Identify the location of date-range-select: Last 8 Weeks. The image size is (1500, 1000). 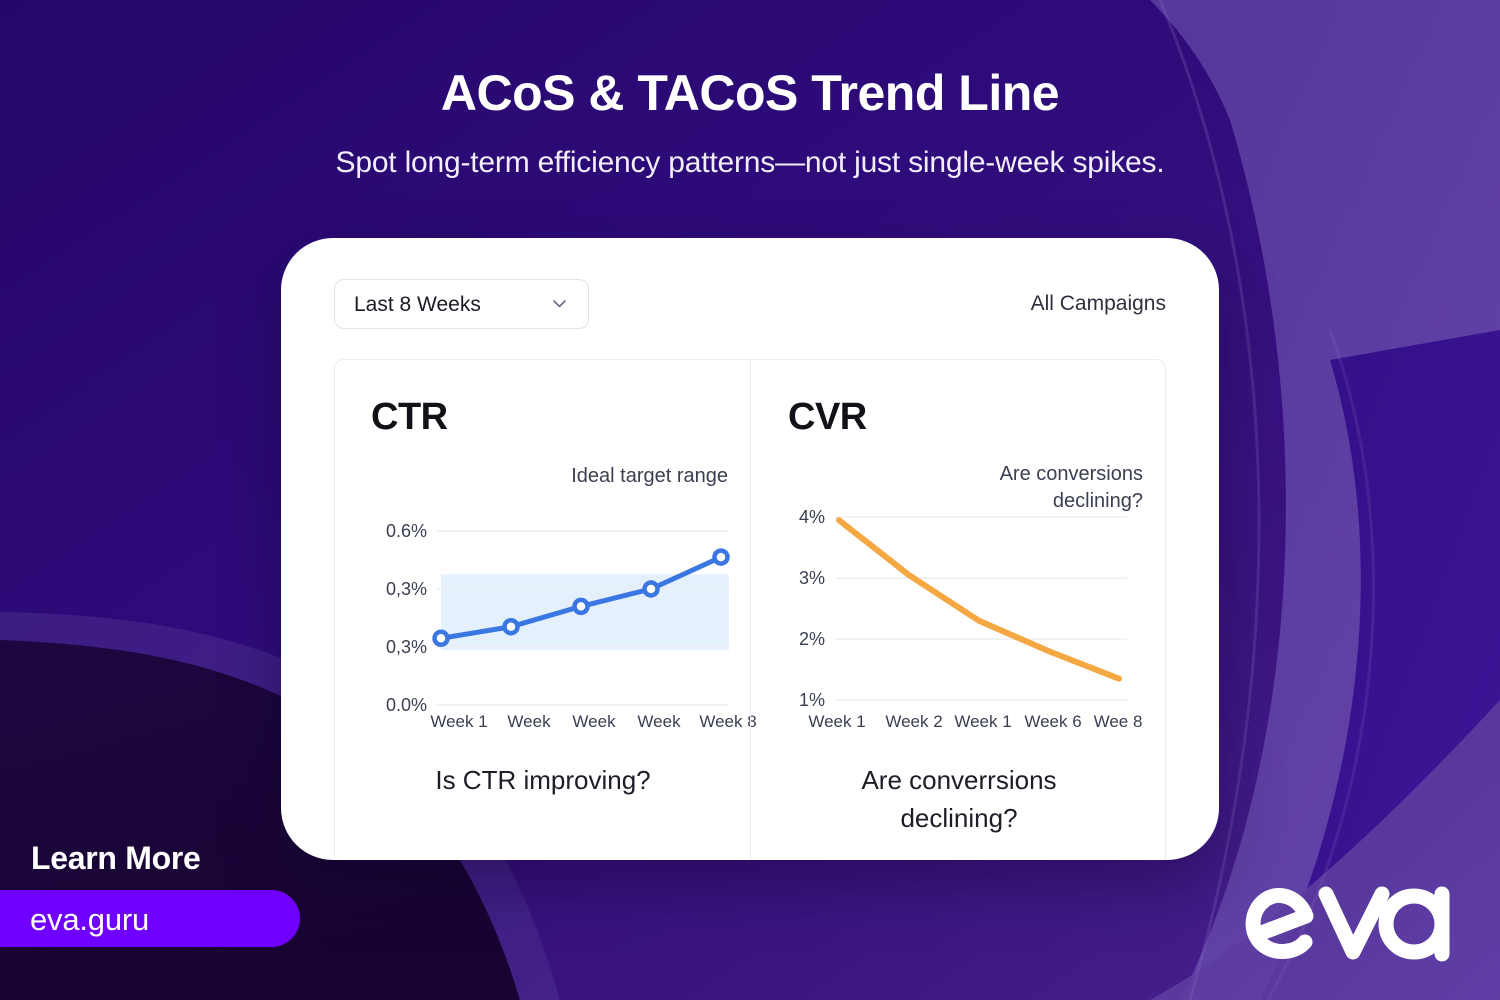
(461, 304).